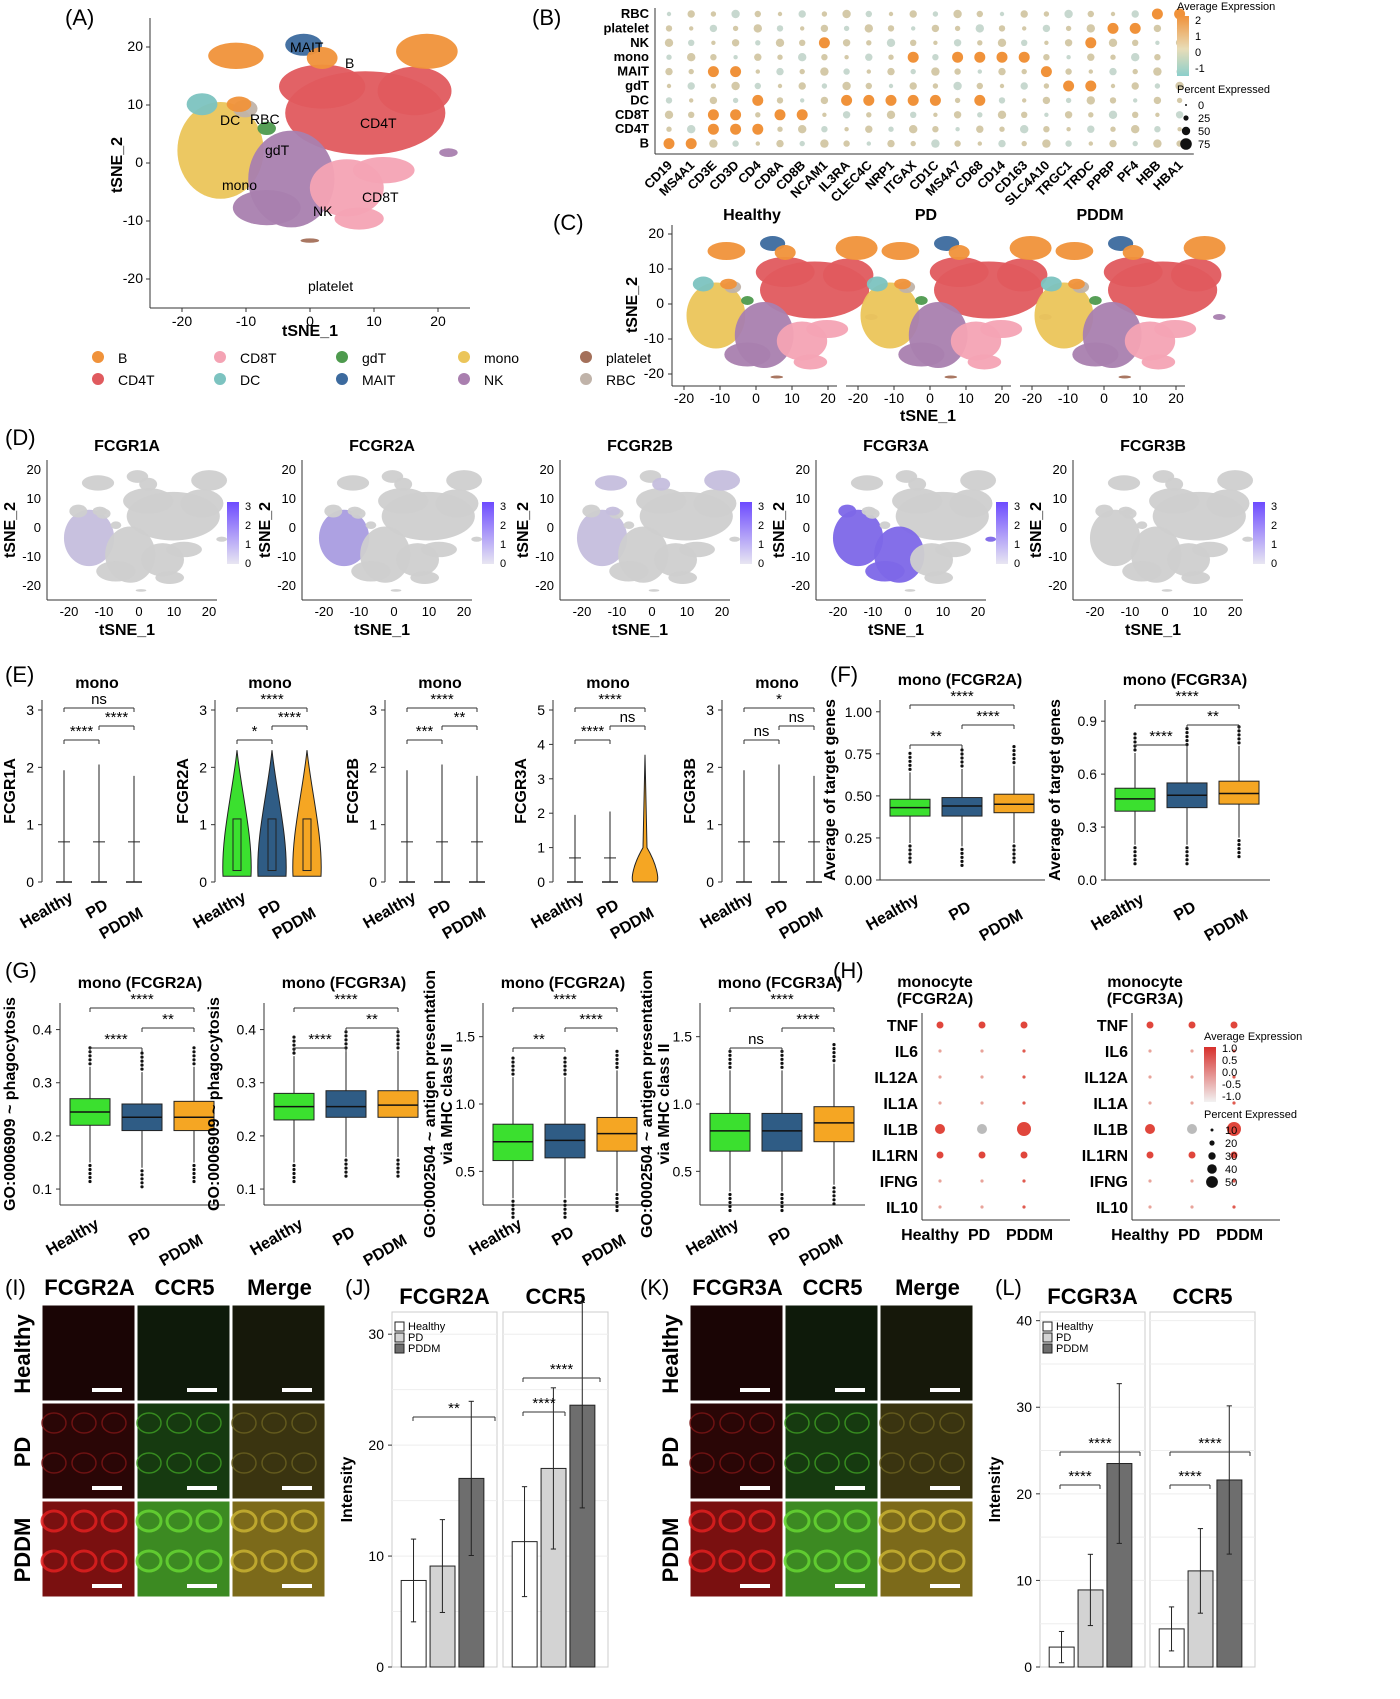 The height and width of the screenshot is (1699, 1400). Describe the element at coordinates (779, 699) in the screenshot. I see `violin-sig: *` at that location.